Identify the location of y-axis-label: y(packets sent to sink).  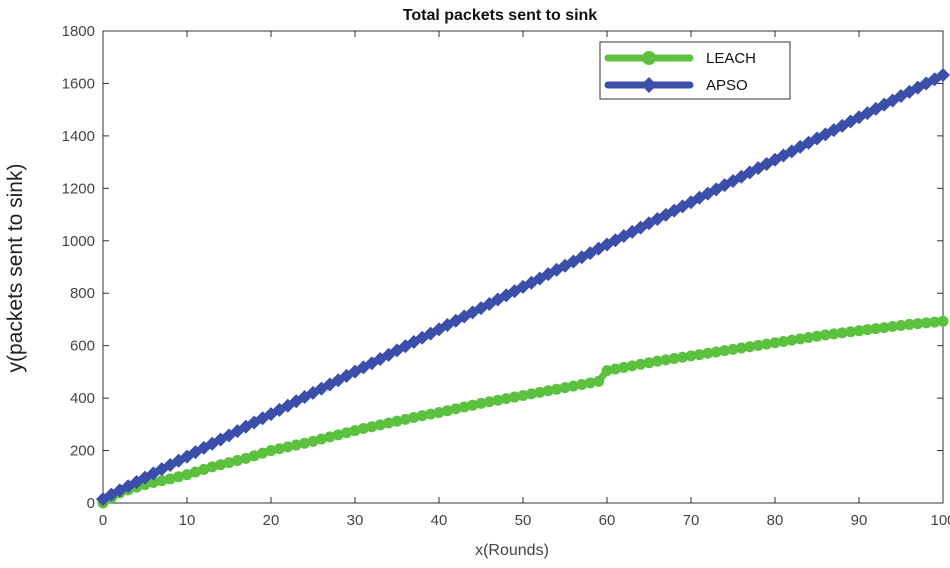
(15, 268).